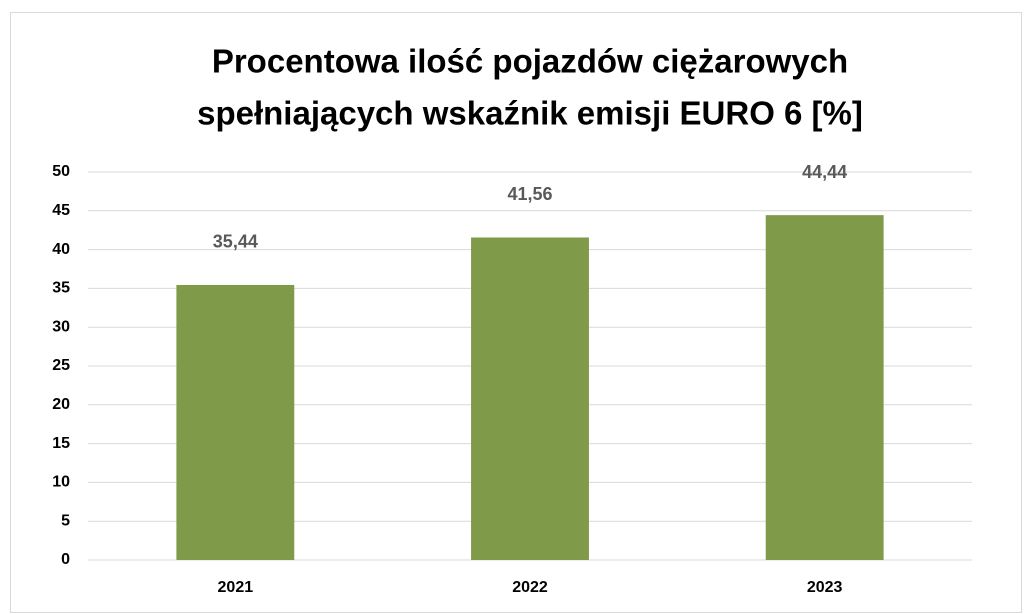  I want to click on y-tick-label: 45, so click(61, 210).